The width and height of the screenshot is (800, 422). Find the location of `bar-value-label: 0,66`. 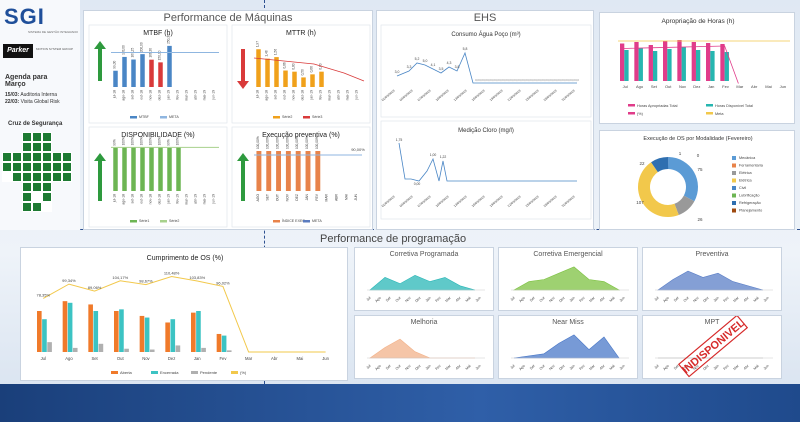

bar-value-label: 0,66 is located at coordinates (312, 69).